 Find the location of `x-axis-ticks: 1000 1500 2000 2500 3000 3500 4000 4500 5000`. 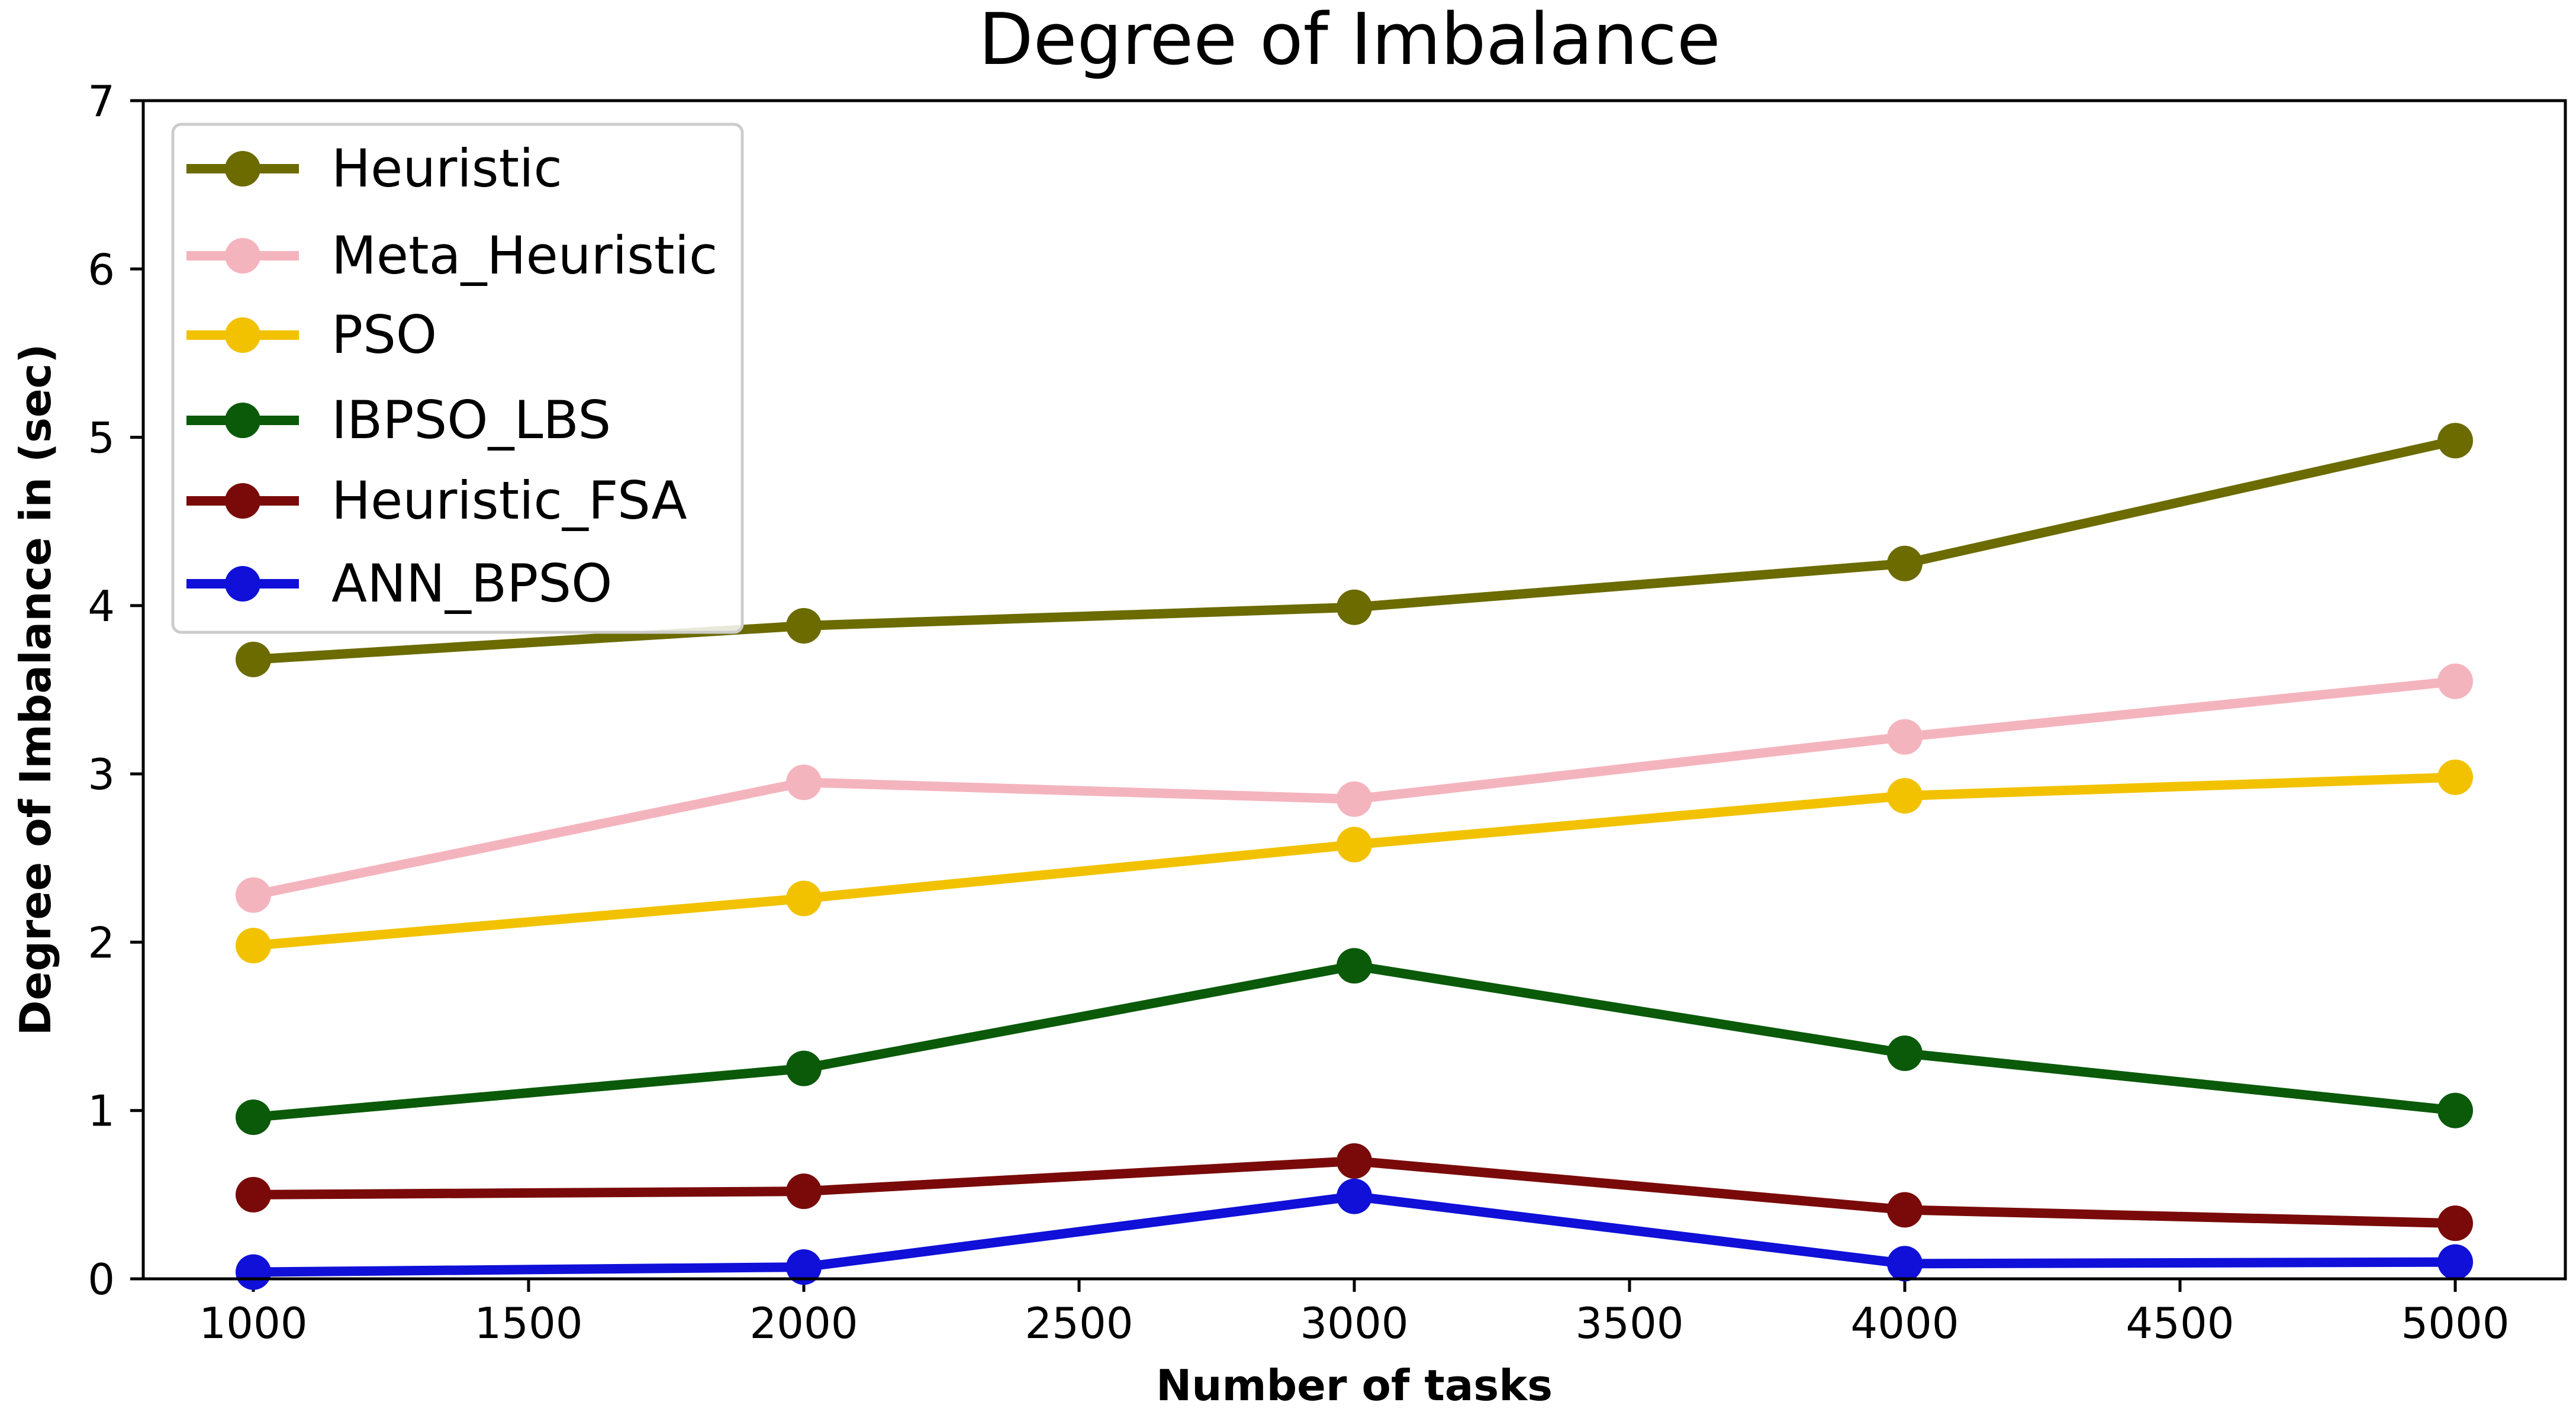

x-axis-ticks: 1000 1500 2000 2500 3000 3500 4000 4500 5000 is located at coordinates (1354, 1313).